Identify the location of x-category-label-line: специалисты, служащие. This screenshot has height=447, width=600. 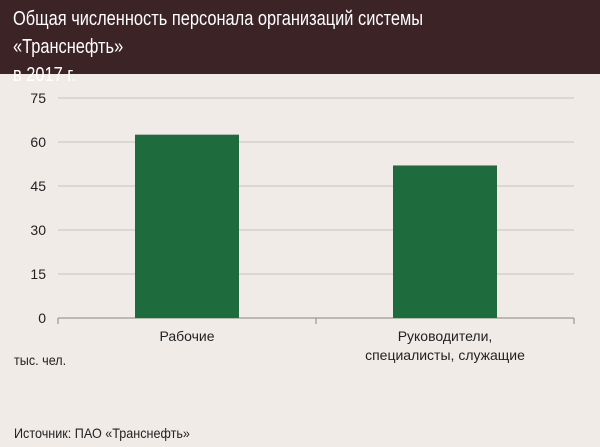
(445, 355).